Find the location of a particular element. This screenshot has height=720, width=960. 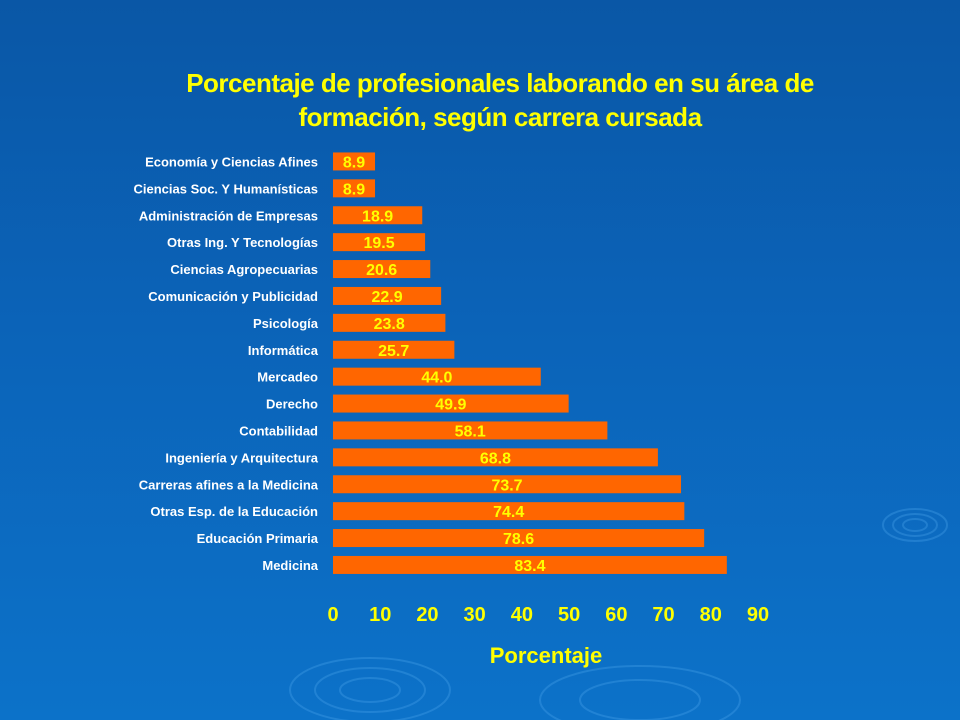

data-label: 23.8 is located at coordinates (389, 324).